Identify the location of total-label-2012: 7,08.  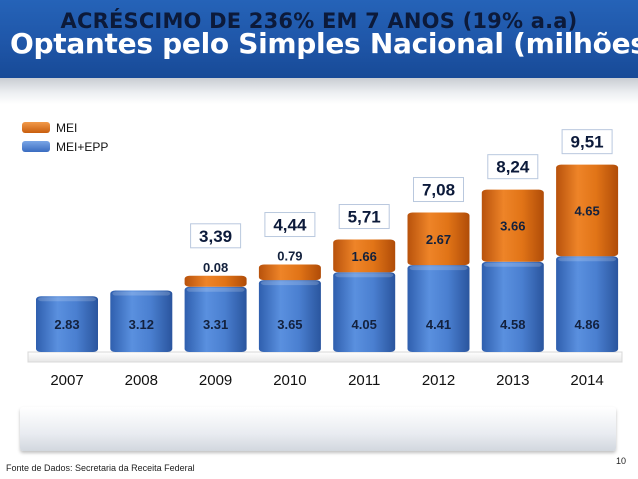
(438, 190).